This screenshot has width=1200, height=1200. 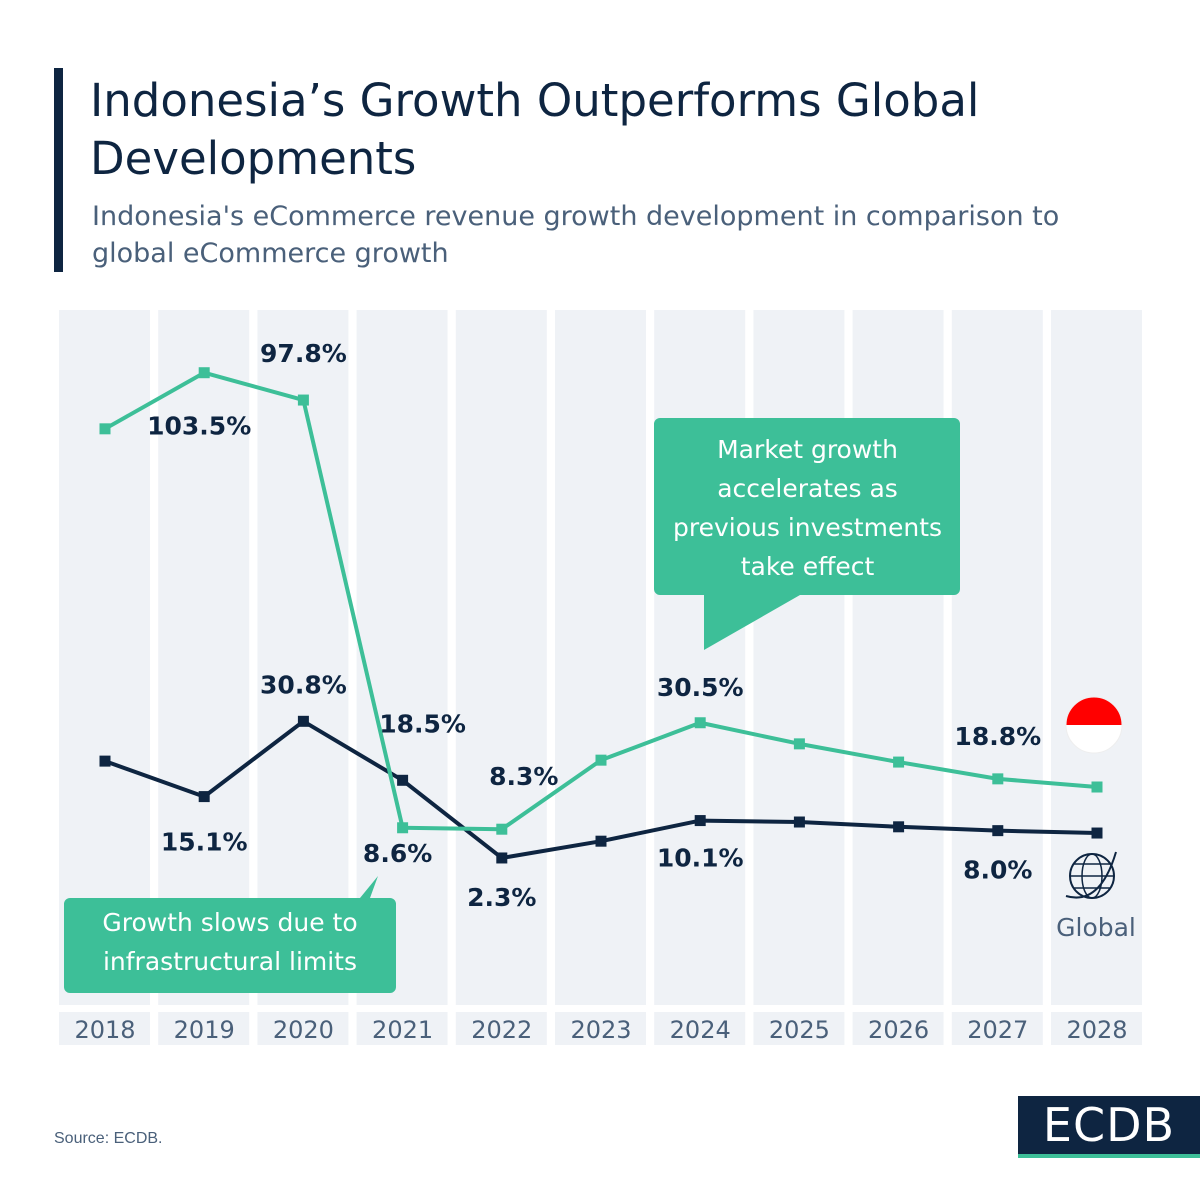 I want to click on indonesia-data-label: 18.8%, so click(x=997, y=736).